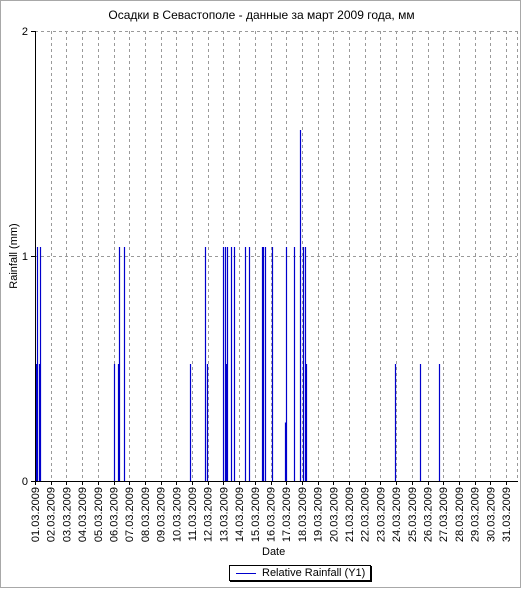  I want to click on x-tick-label: 17.03.2009, so click(287, 514).